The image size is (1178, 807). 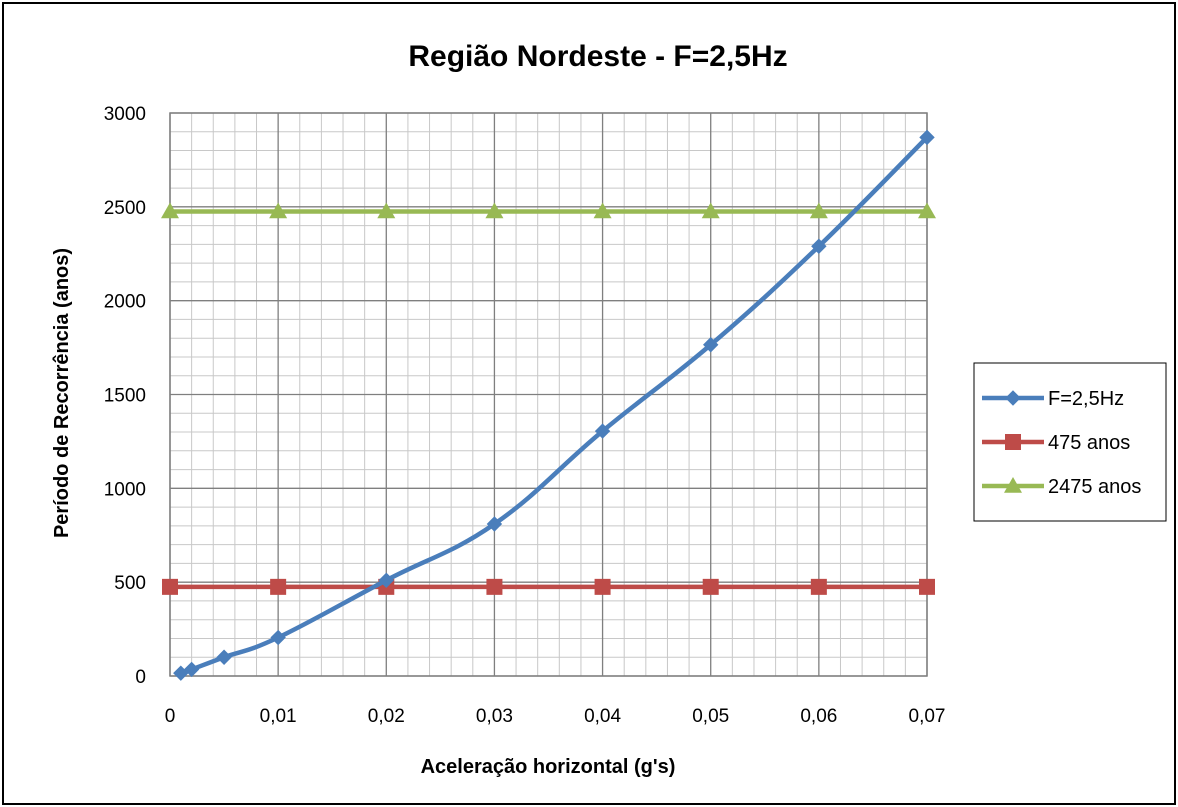 I want to click on x-tick-label: 0,01, so click(x=278, y=716).